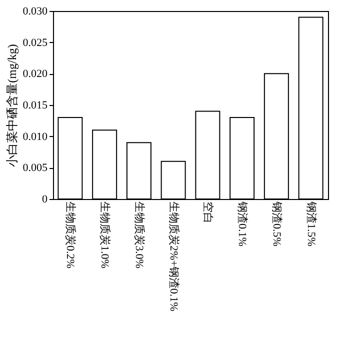 The image size is (356, 344). Describe the element at coordinates (243, 223) in the screenshot. I see `x-tick-label: 钢渣0.1%` at that location.